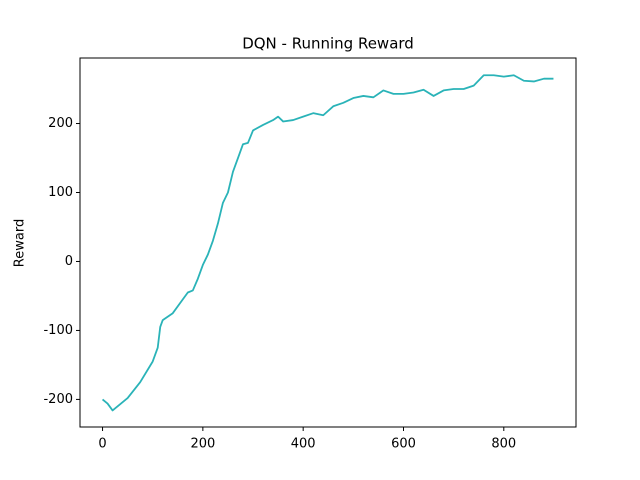  I want to click on x-tick-label: 600, so click(403, 444).